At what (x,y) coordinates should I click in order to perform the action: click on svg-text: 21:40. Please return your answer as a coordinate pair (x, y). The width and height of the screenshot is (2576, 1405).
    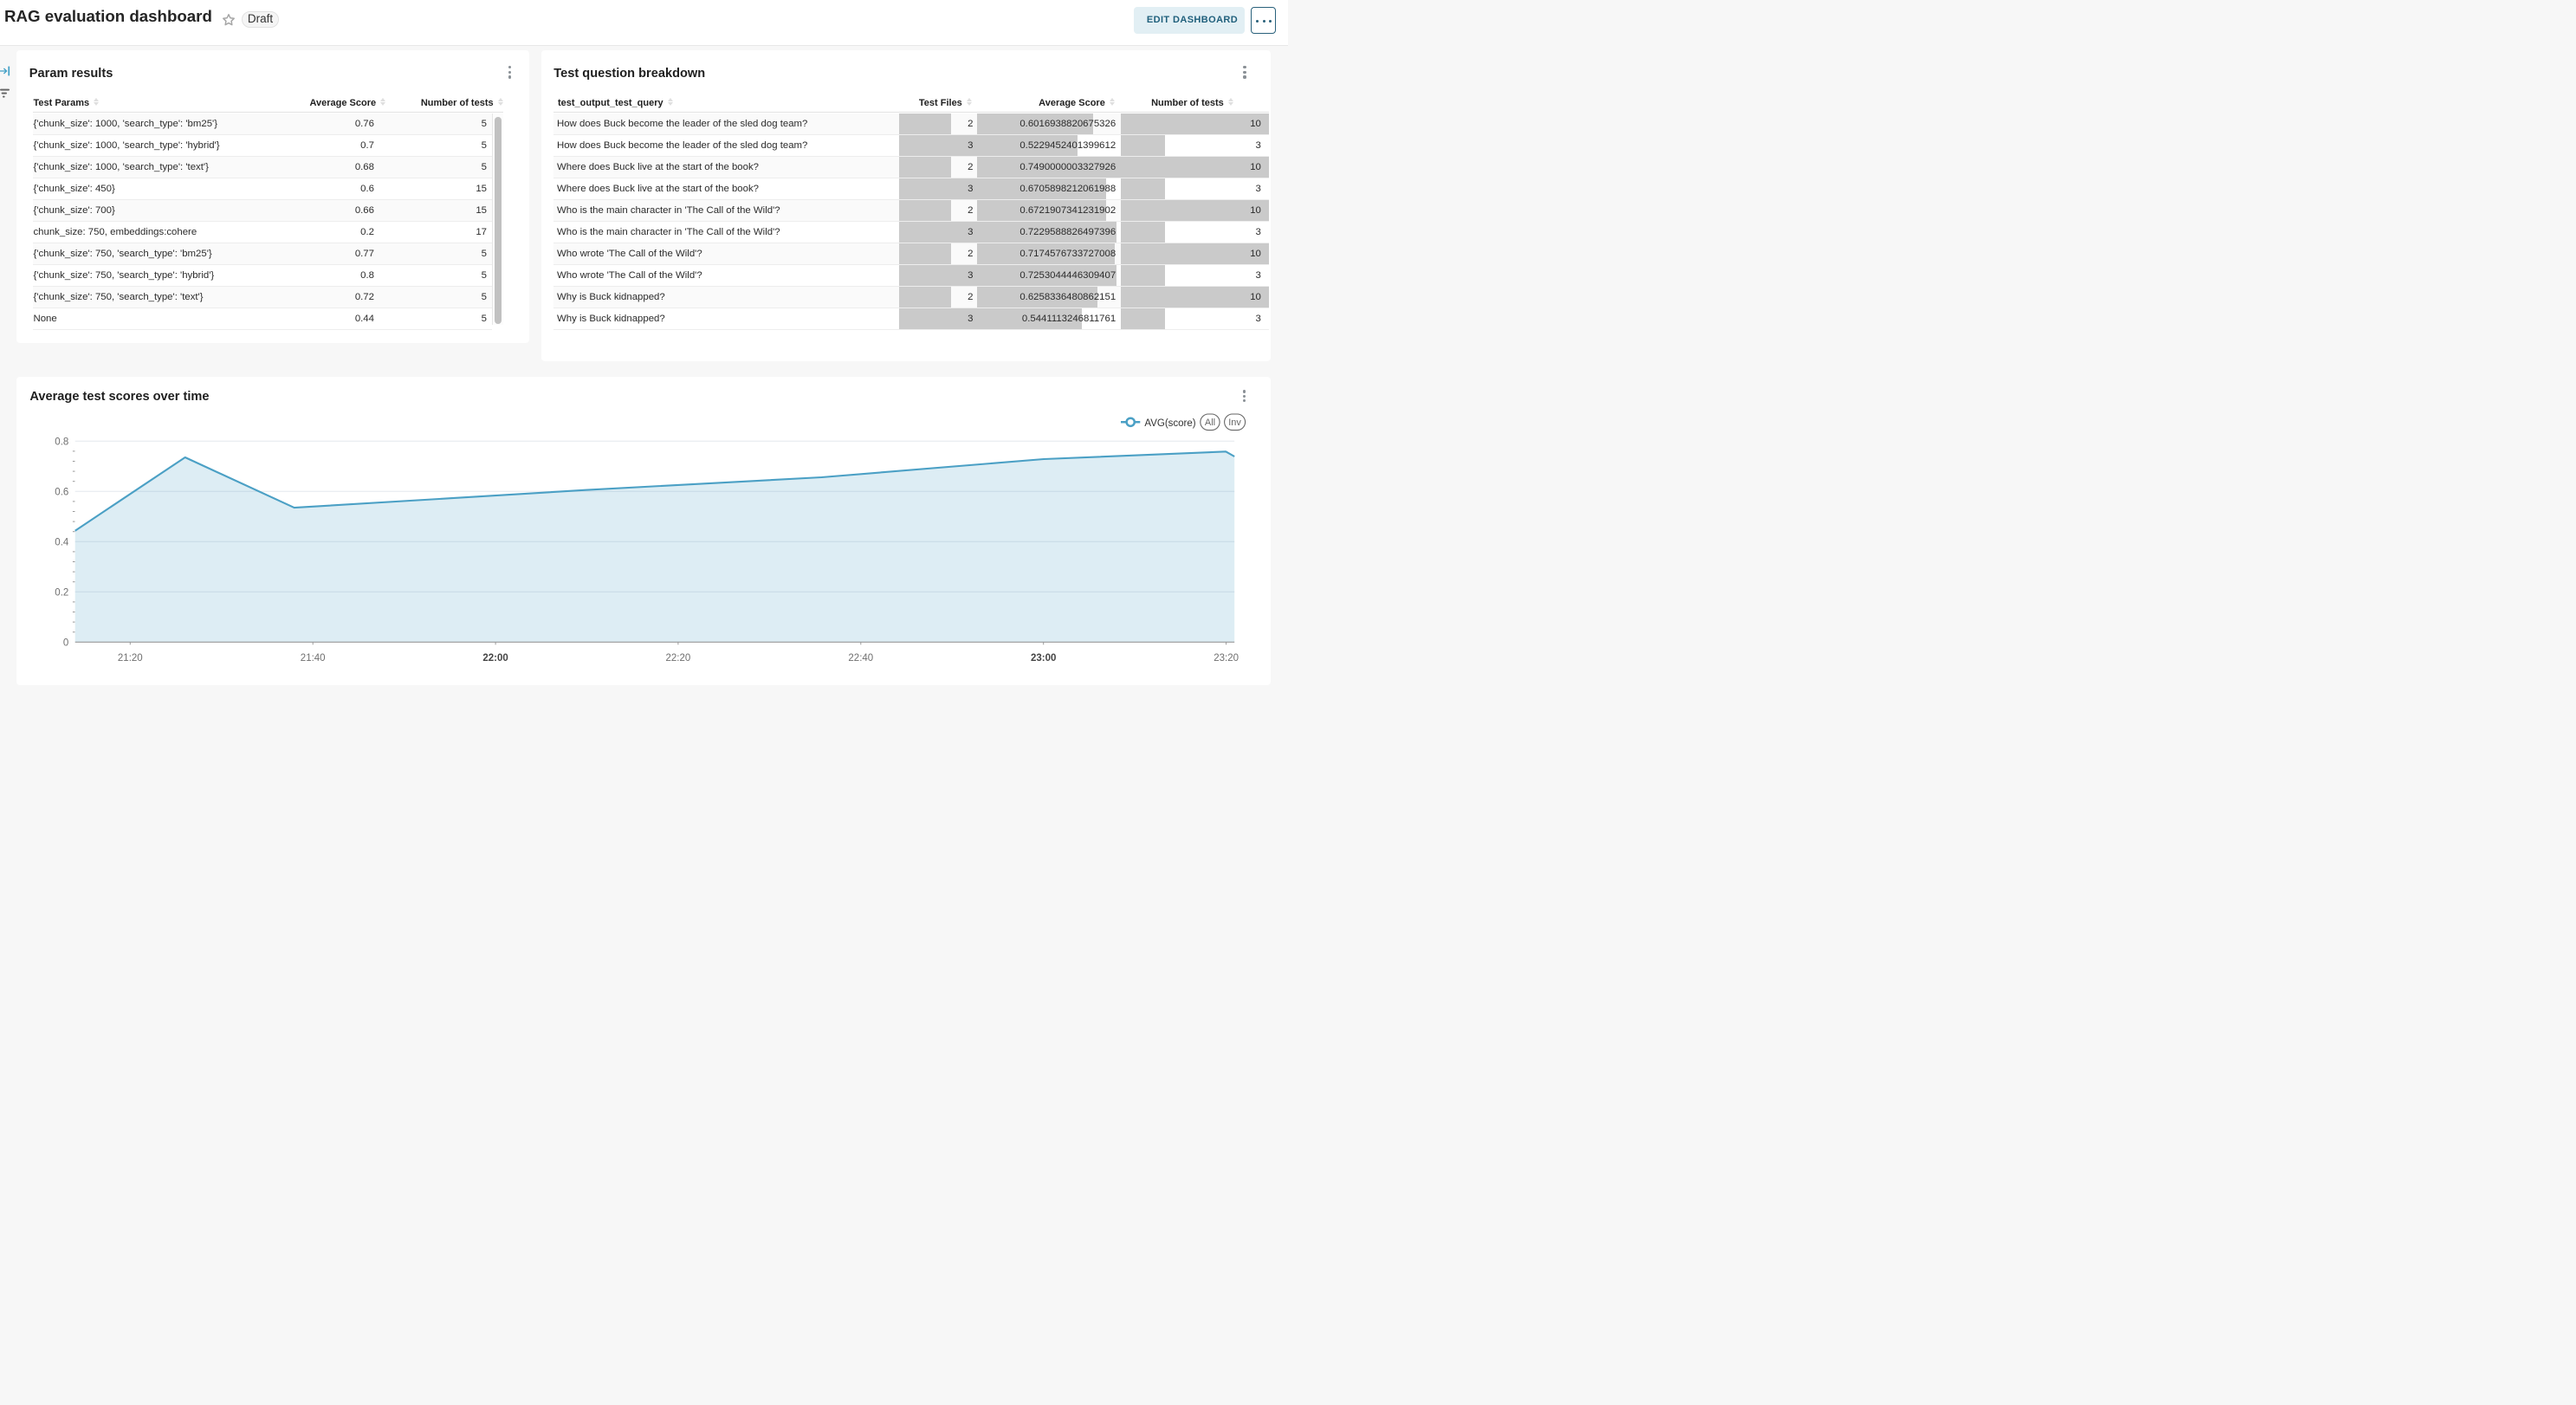
    Looking at the image, I should click on (313, 658).